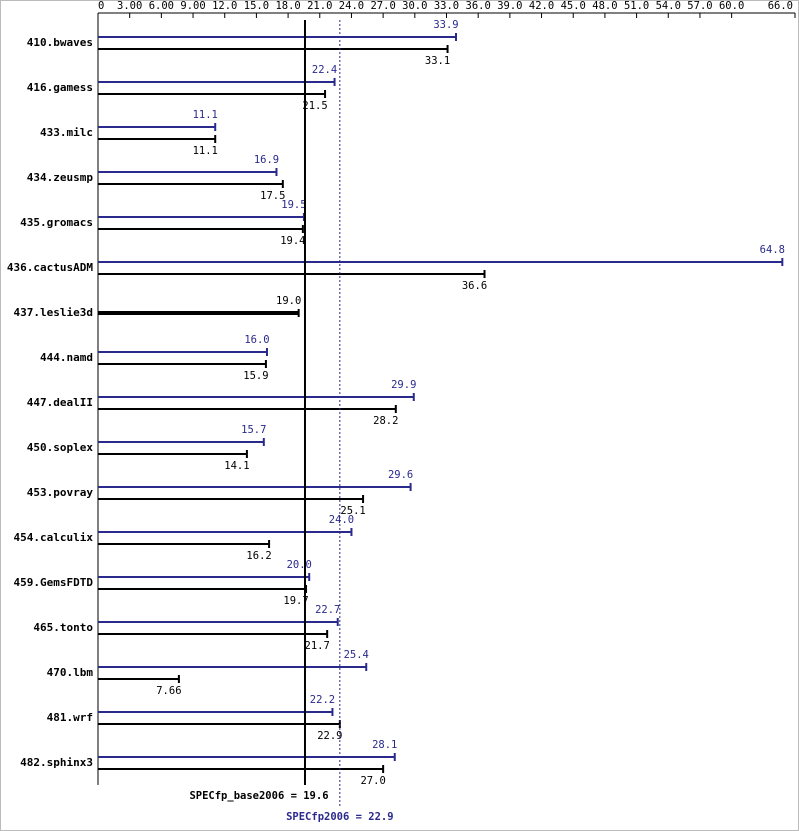 This screenshot has width=799, height=831. I want to click on x-tick-label: 42.0, so click(541, 6).